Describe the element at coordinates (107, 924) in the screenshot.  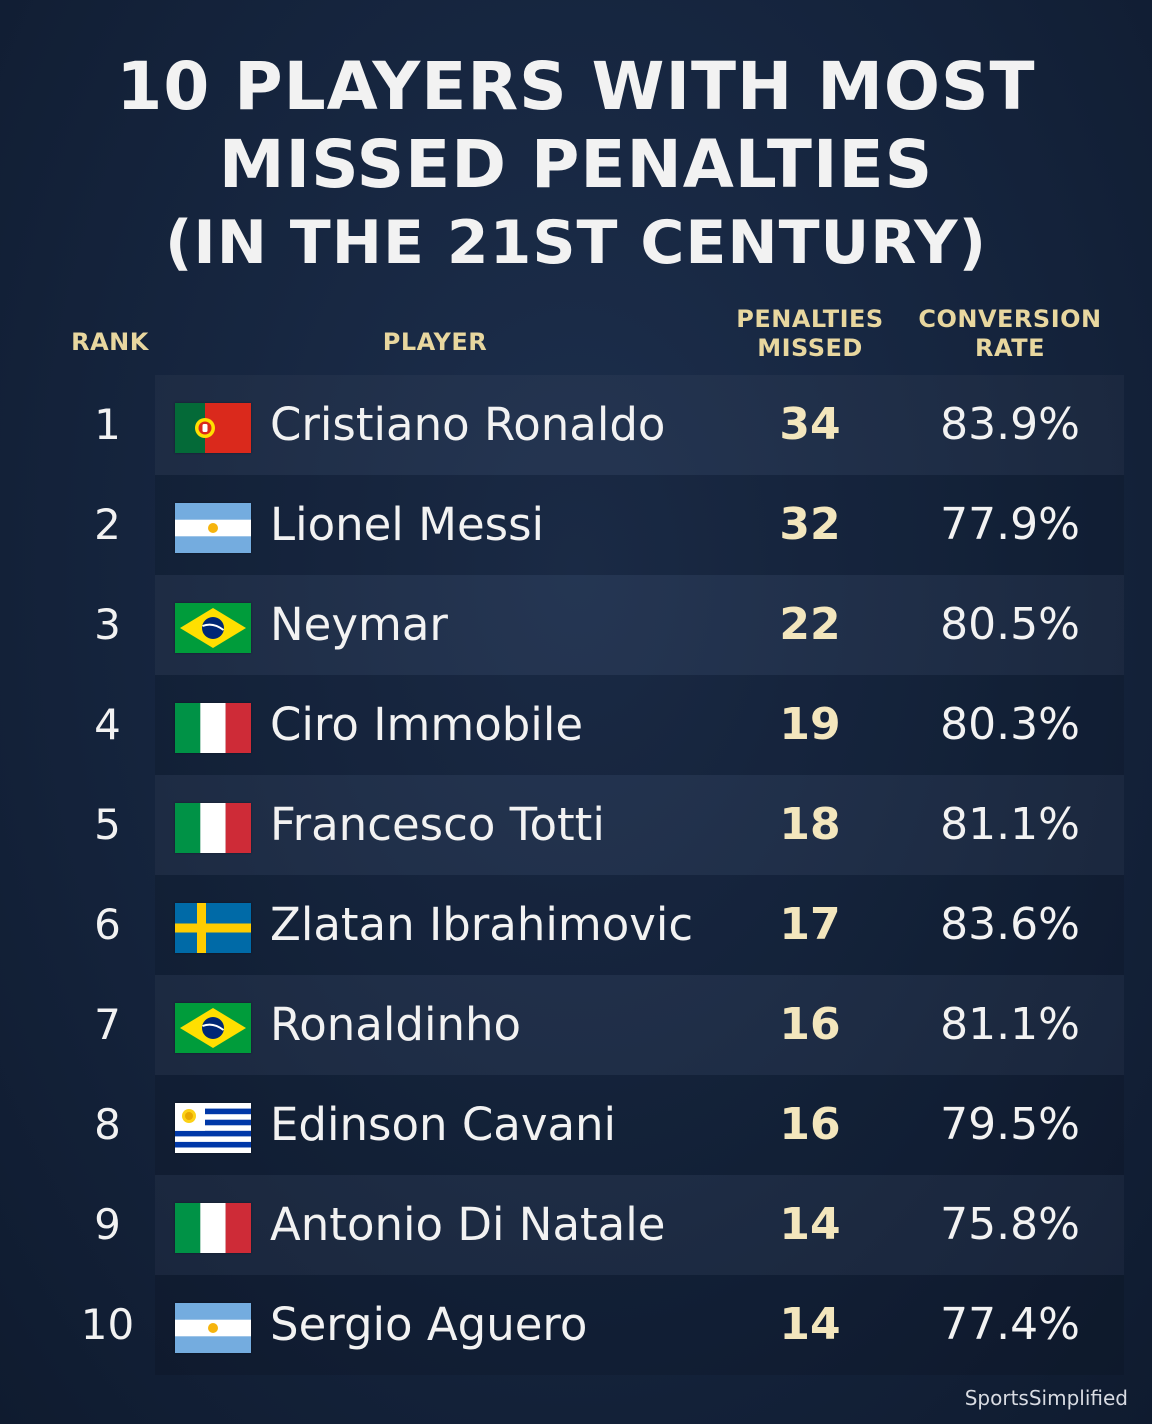
I see `rank-cell: 6` at that location.